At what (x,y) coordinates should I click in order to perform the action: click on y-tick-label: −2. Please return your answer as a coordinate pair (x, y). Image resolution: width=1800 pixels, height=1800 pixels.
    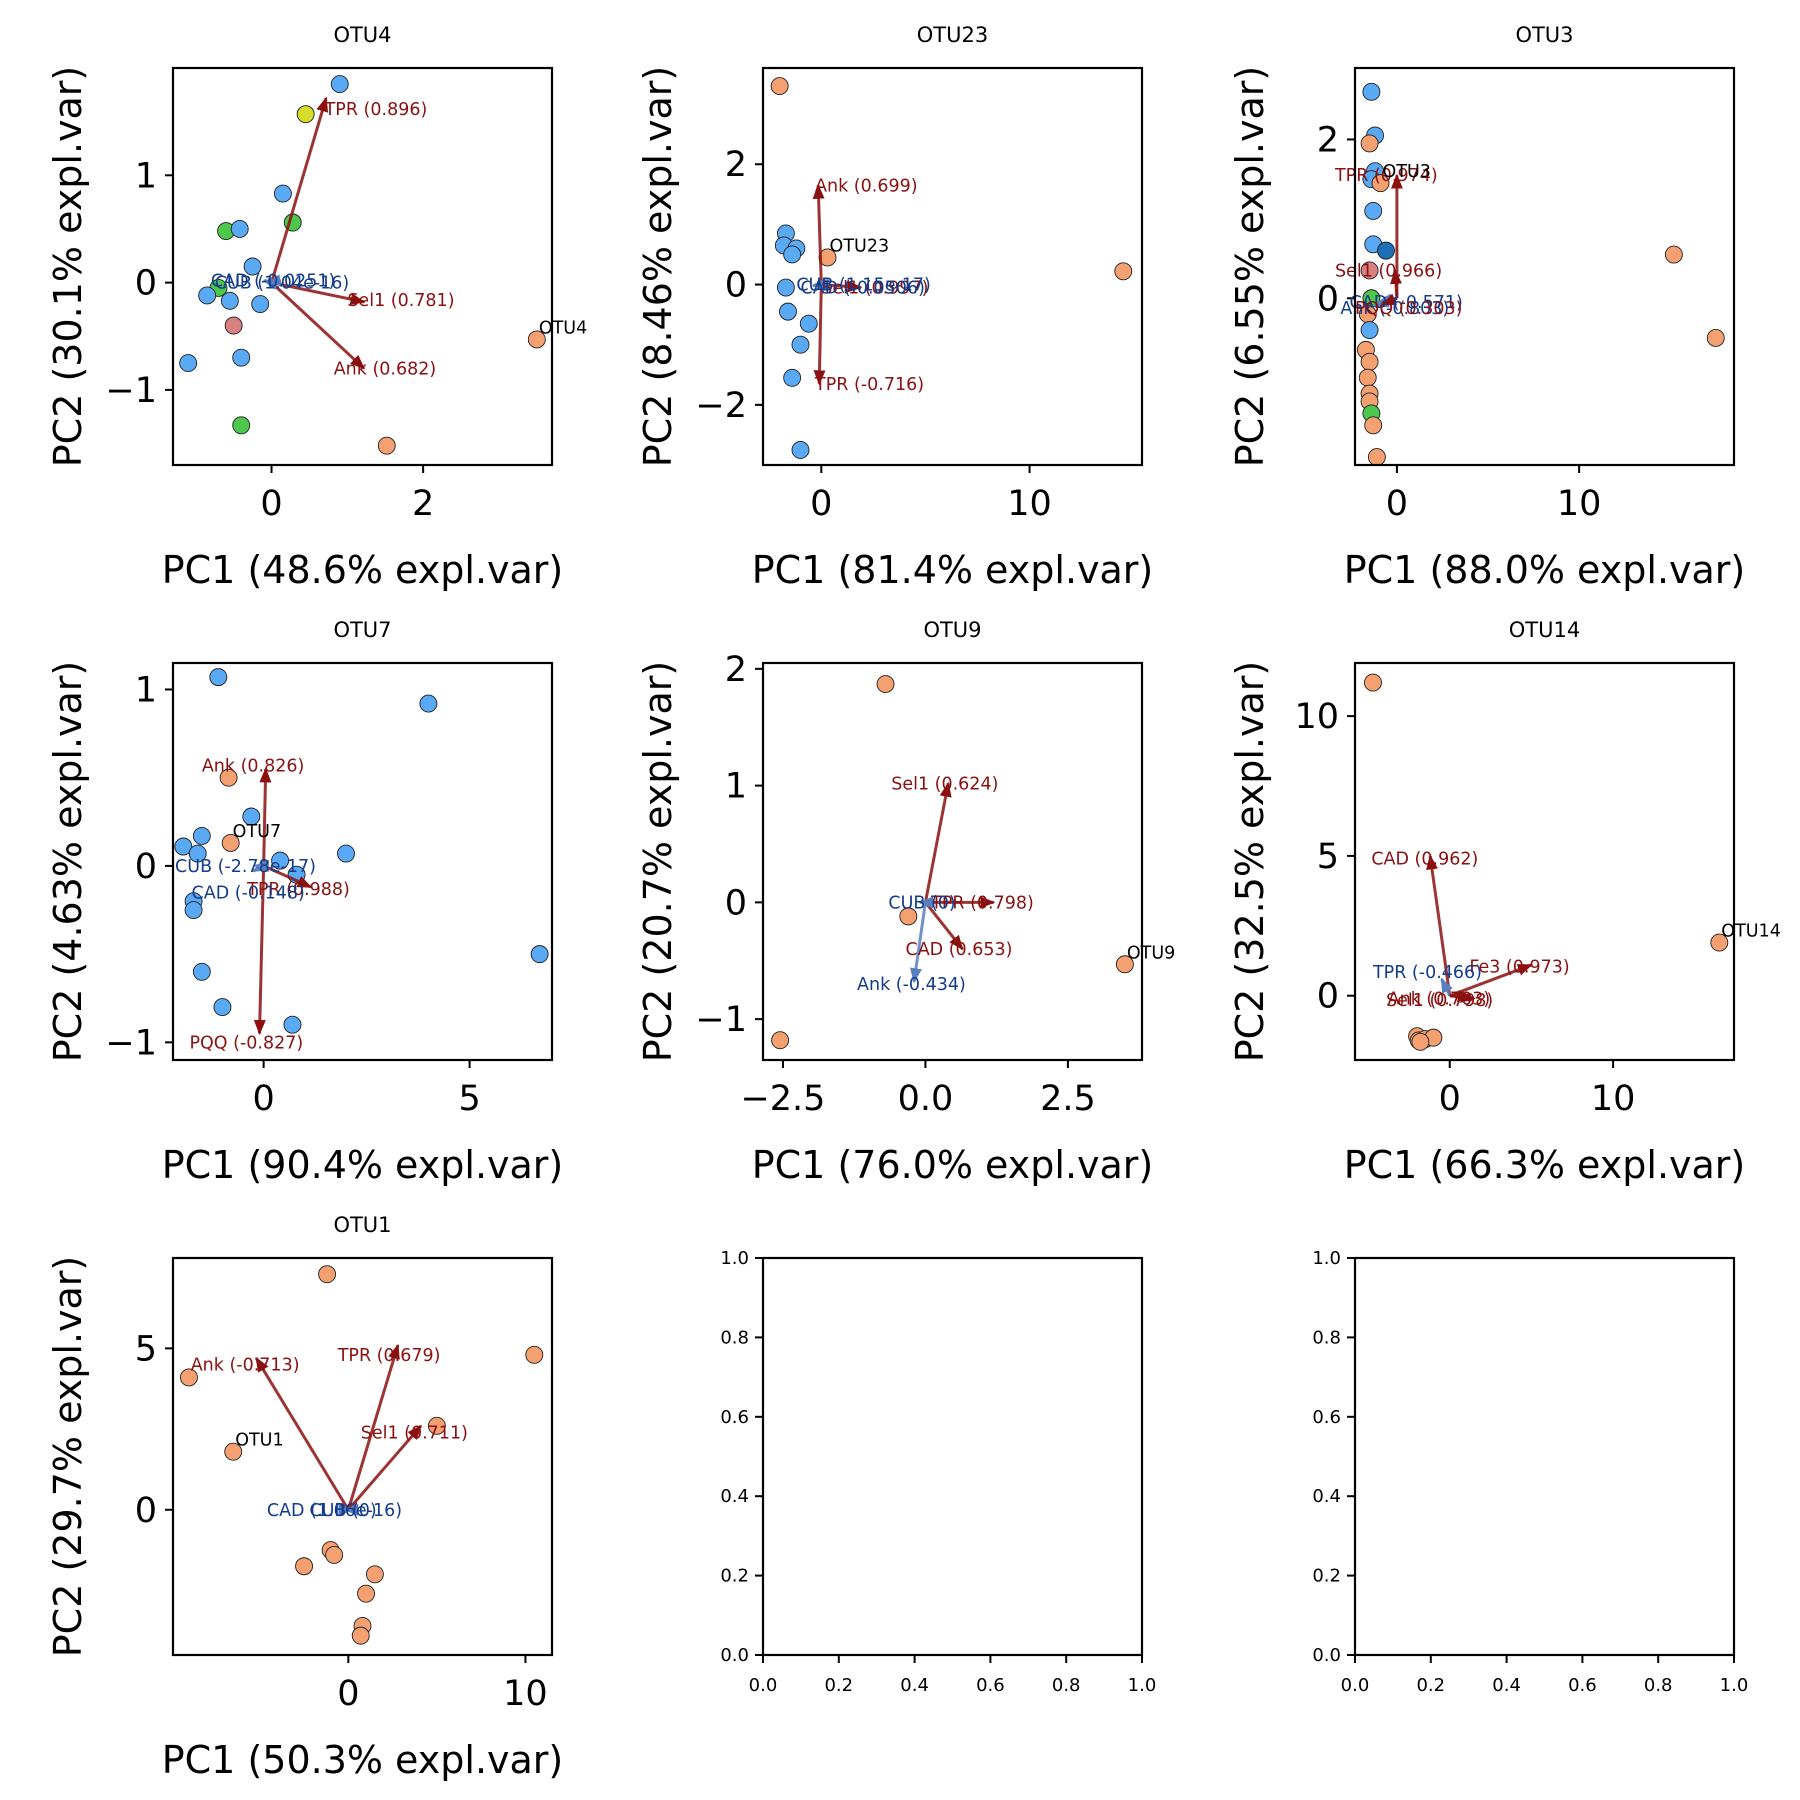
    Looking at the image, I should click on (721, 406).